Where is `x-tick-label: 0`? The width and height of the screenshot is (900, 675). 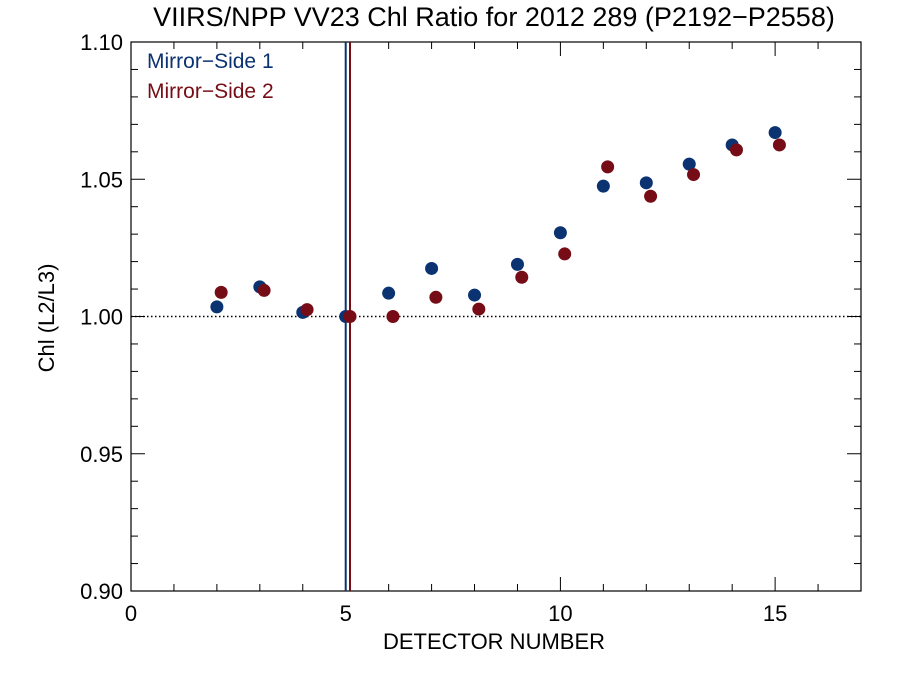 x-tick-label: 0 is located at coordinates (131, 613).